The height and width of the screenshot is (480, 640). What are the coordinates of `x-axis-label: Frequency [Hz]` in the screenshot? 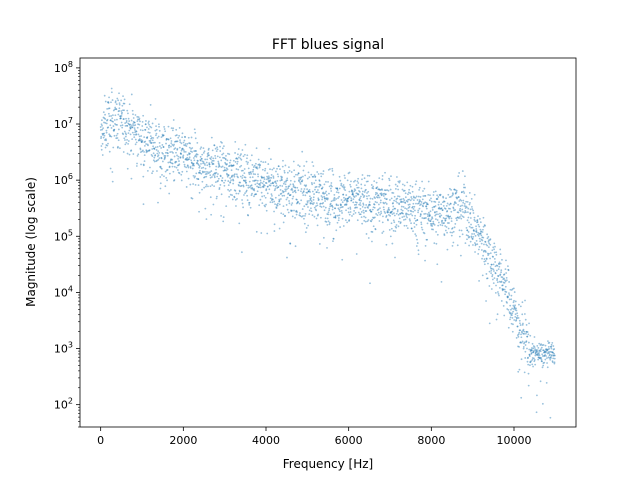 It's located at (328, 464).